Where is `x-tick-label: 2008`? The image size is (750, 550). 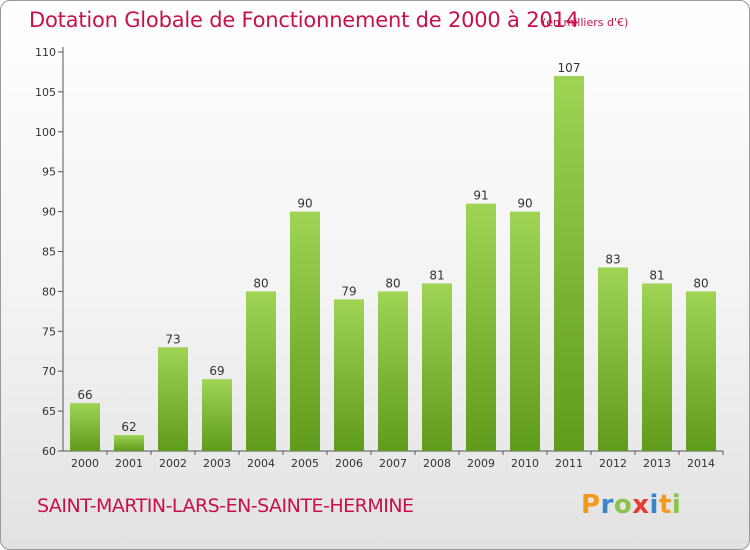 x-tick-label: 2008 is located at coordinates (437, 463).